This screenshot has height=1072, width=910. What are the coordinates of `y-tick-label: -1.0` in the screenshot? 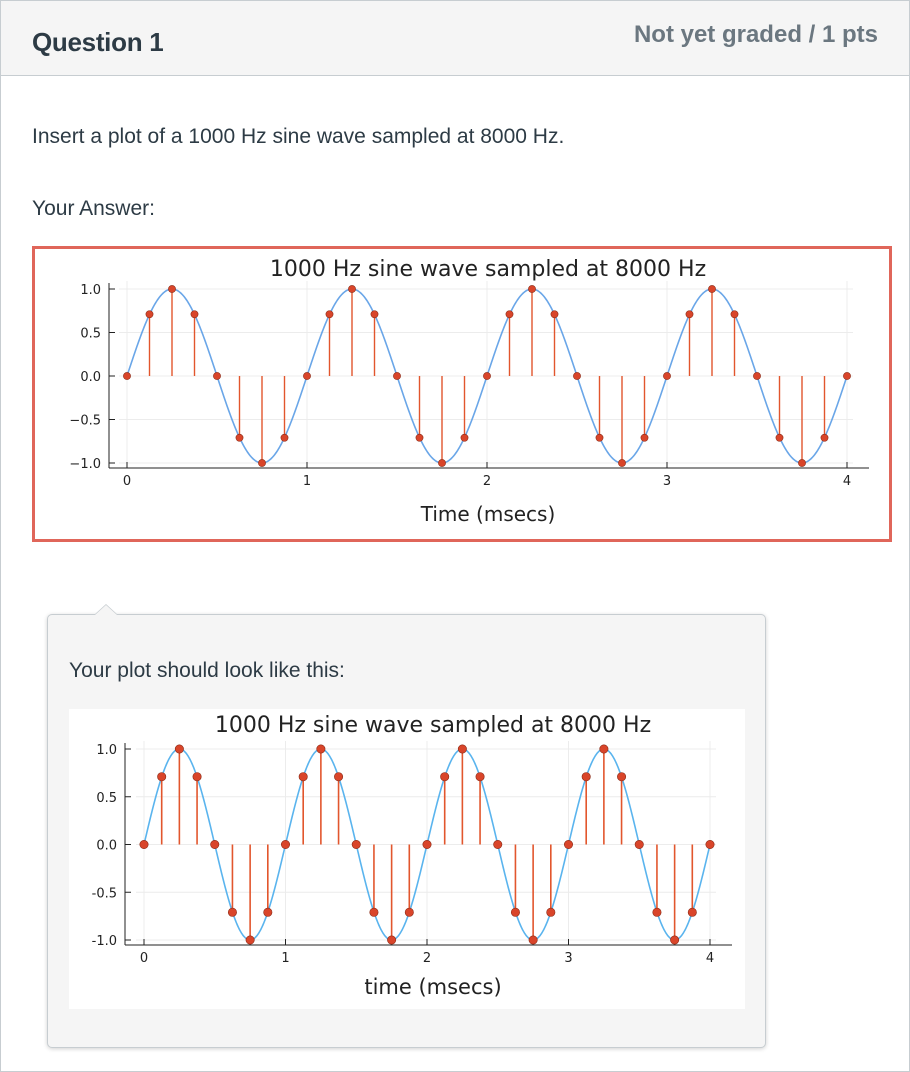 It's located at (104, 941).